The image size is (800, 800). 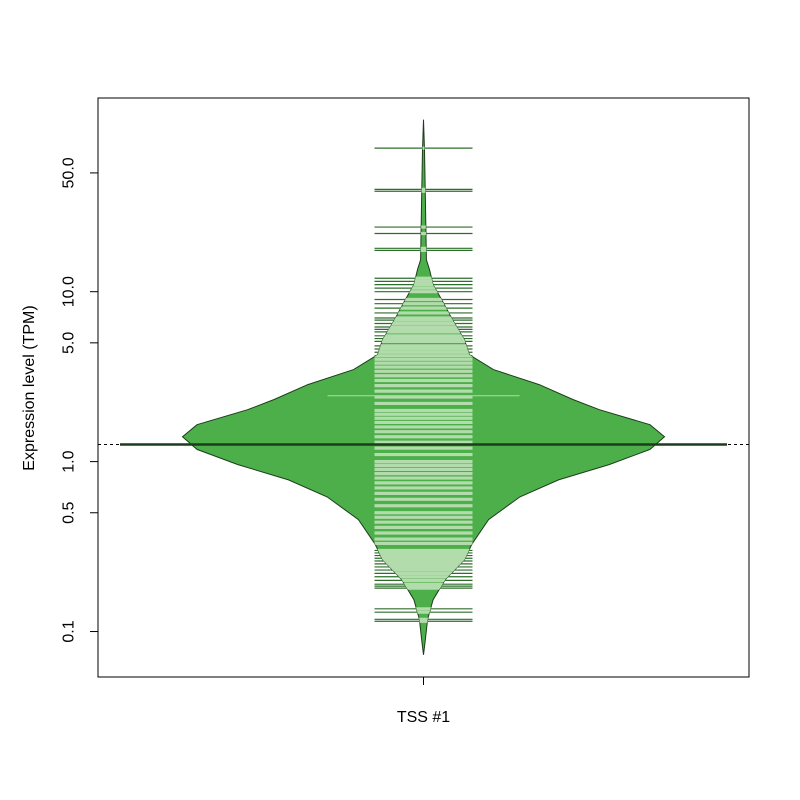 What do you see at coordinates (69, 513) in the screenshot?
I see `y-tick-label: 0.5` at bounding box center [69, 513].